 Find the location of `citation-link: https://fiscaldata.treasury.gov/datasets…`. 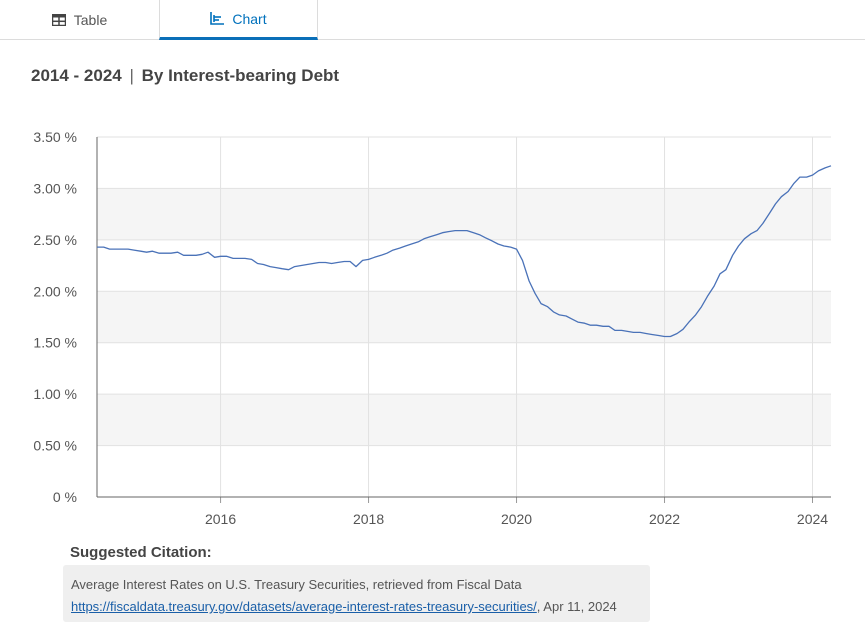

citation-link: https://fiscaldata.treasury.gov/datasets… is located at coordinates (304, 606).